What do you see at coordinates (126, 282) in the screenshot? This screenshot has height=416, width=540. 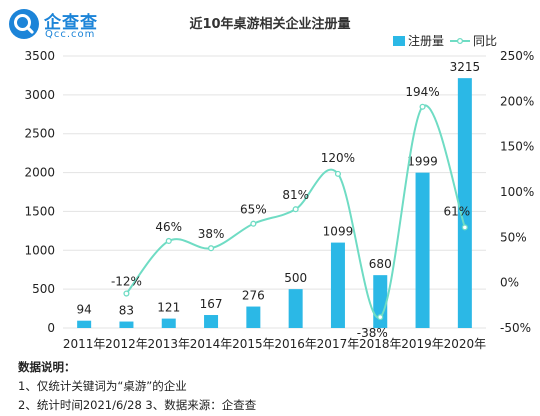 I see `yoy-value-label: -12%` at bounding box center [126, 282].